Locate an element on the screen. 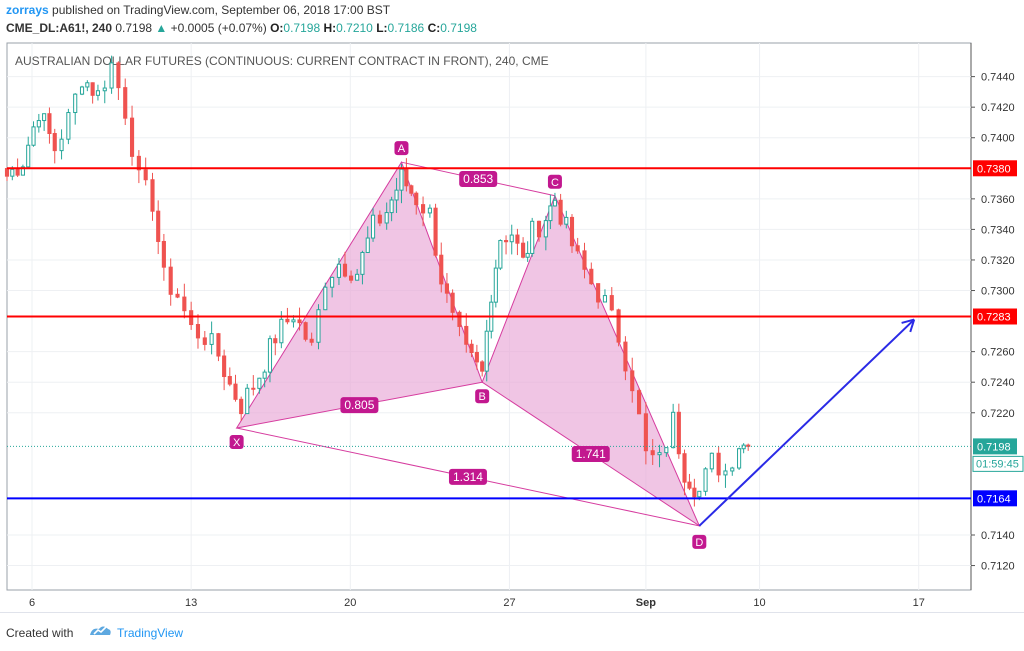  tradingview-link: TradingView is located at coordinates (150, 633).